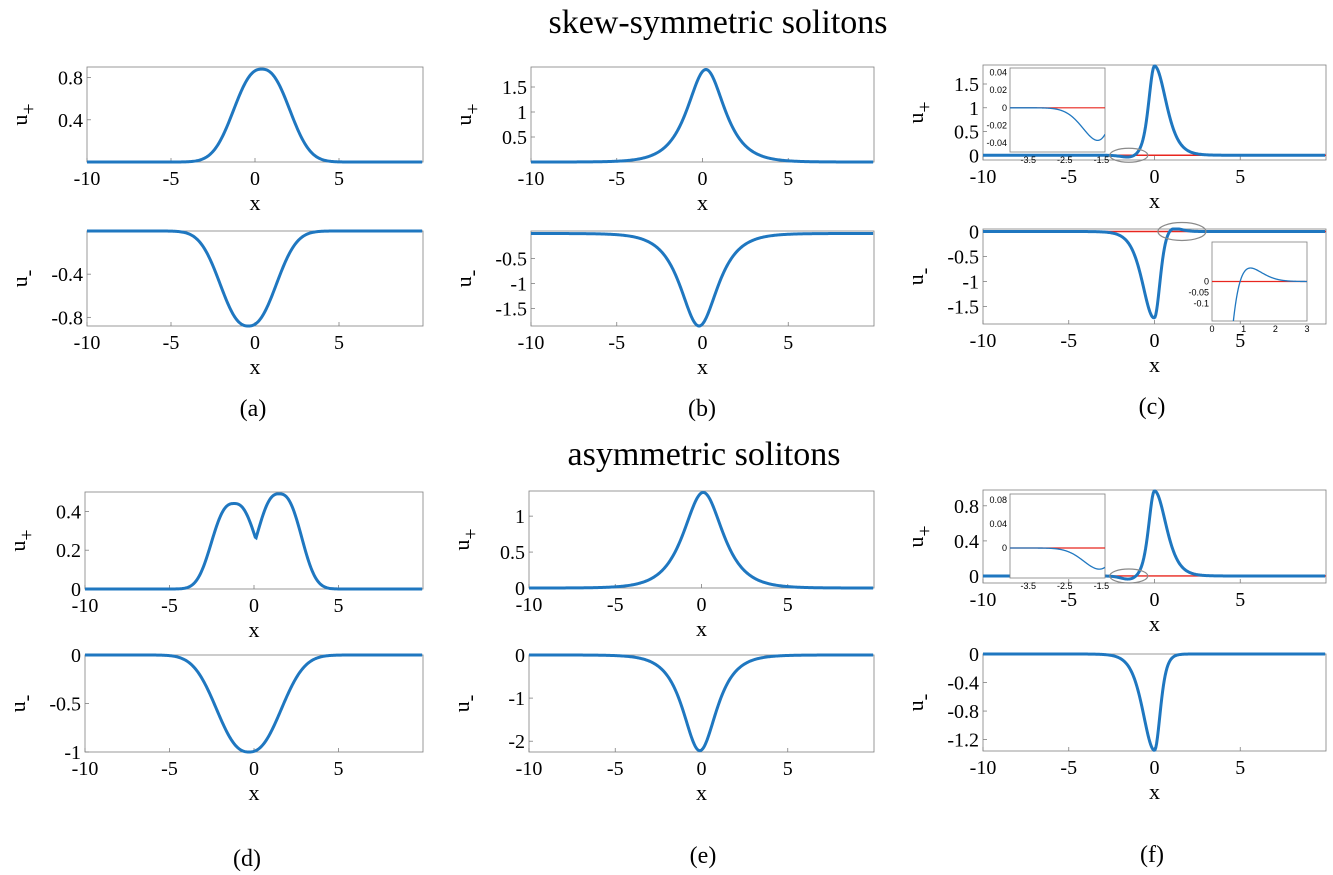 The image size is (1333, 875). Describe the element at coordinates (998, 90) in the screenshot. I see `inset-y-tick-label: 0.02` at that location.